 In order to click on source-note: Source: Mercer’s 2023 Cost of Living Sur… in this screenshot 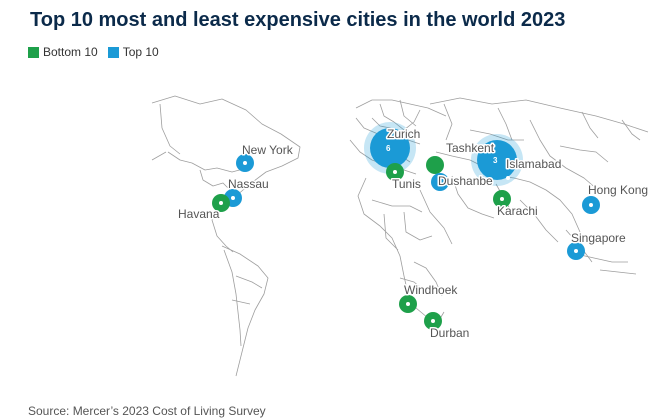, I will do `click(147, 411)`.